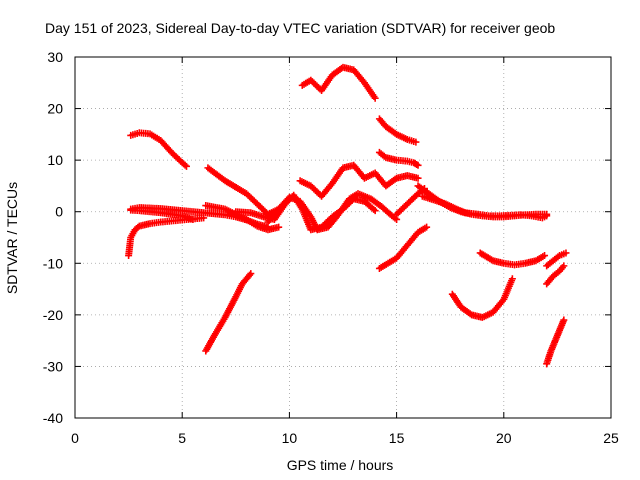 This screenshot has height=480, width=640. What do you see at coordinates (55, 109) in the screenshot?
I see `y-tick-label: 20` at bounding box center [55, 109].